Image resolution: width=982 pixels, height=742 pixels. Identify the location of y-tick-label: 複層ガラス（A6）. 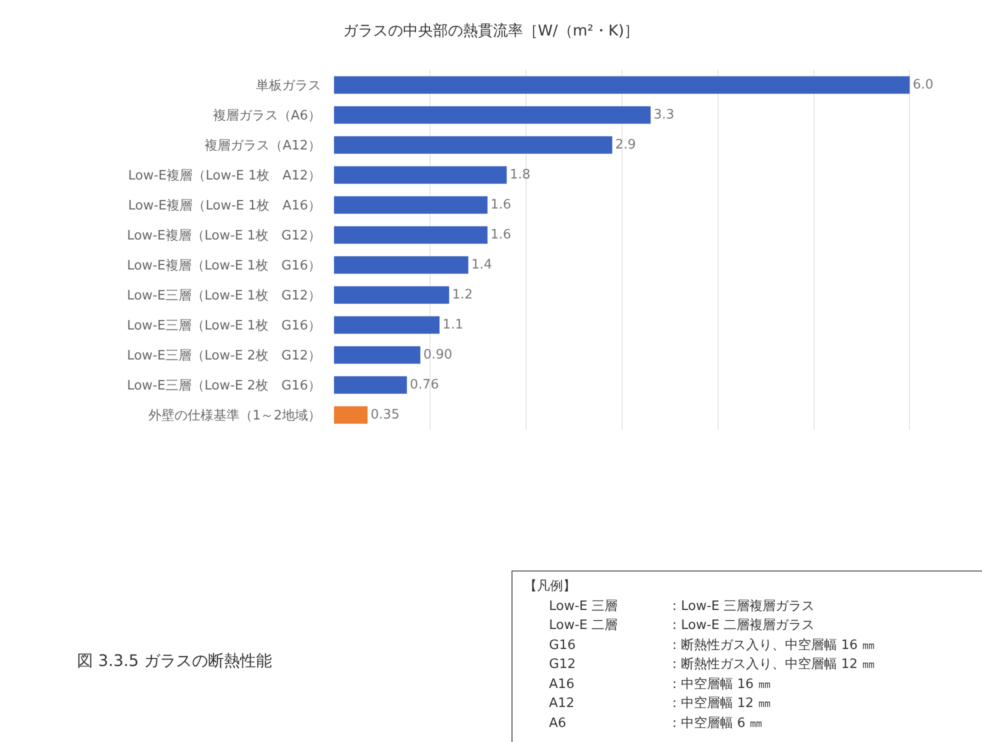
(266, 116).